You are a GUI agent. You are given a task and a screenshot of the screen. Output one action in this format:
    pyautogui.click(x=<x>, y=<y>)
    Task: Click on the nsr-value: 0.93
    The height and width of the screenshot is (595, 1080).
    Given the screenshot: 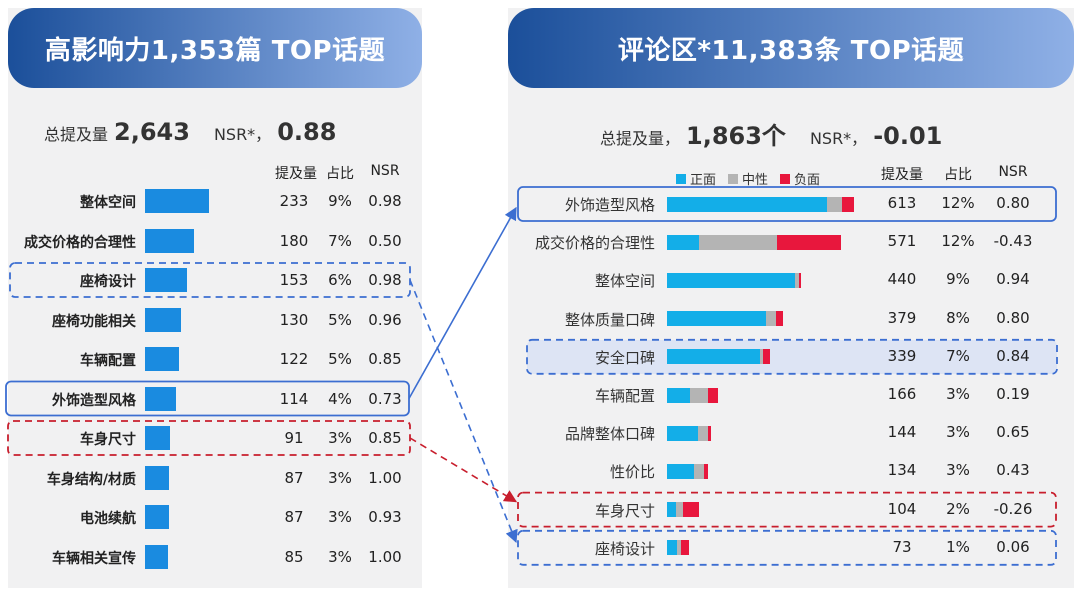 What is the action you would take?
    pyautogui.click(x=385, y=517)
    